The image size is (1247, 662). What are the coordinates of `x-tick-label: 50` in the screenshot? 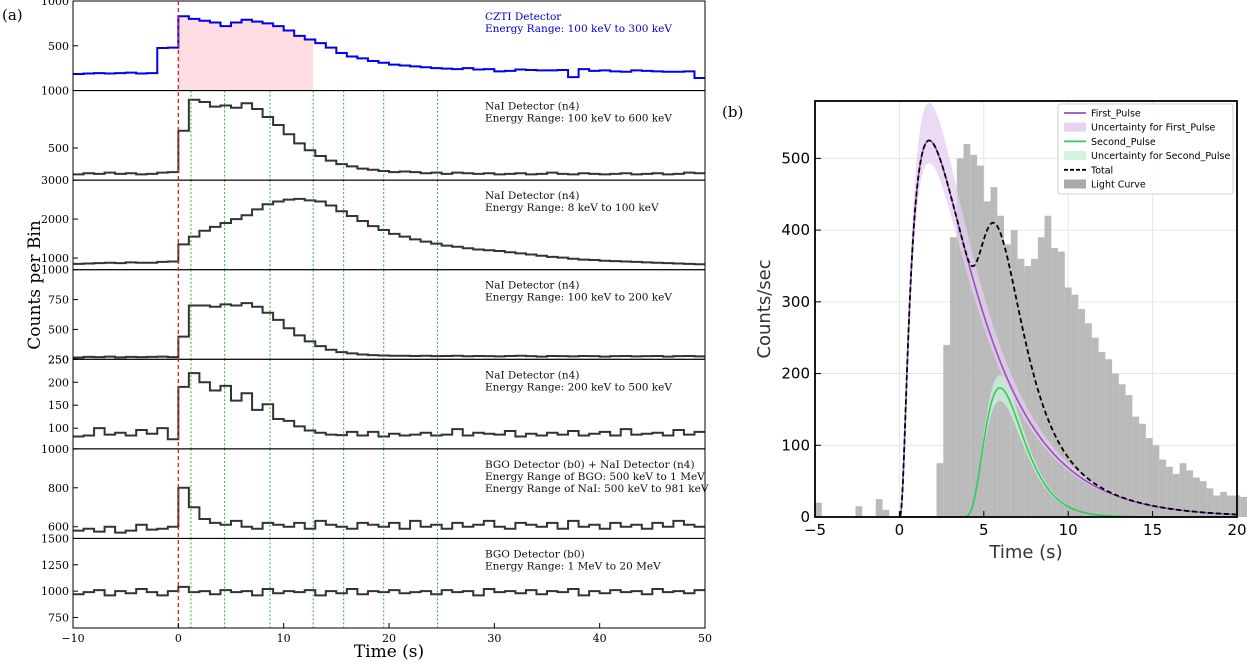 It's located at (705, 638).